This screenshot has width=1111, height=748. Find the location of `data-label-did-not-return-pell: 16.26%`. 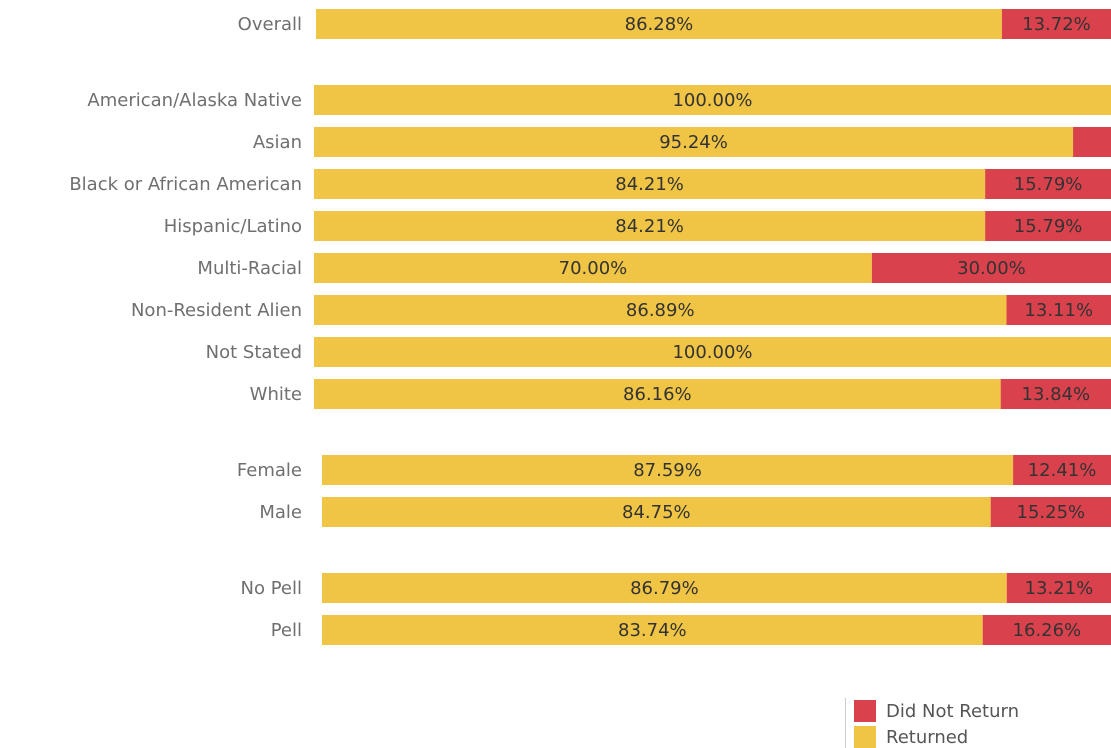

data-label-did-not-return-pell: 16.26% is located at coordinates (1047, 630).